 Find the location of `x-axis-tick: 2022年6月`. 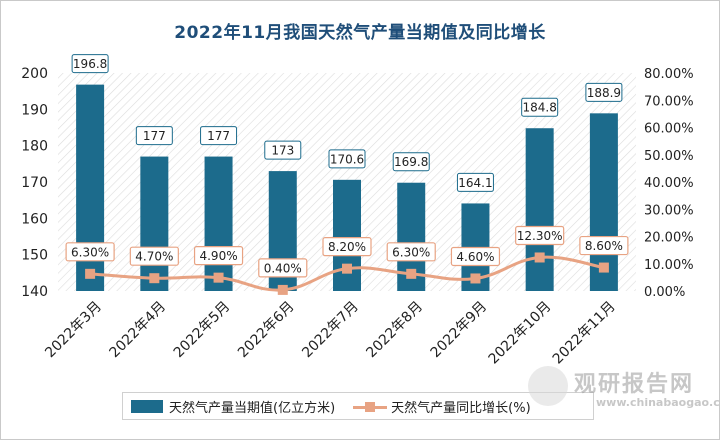

x-axis-tick: 2022年6月 is located at coordinates (266, 330).